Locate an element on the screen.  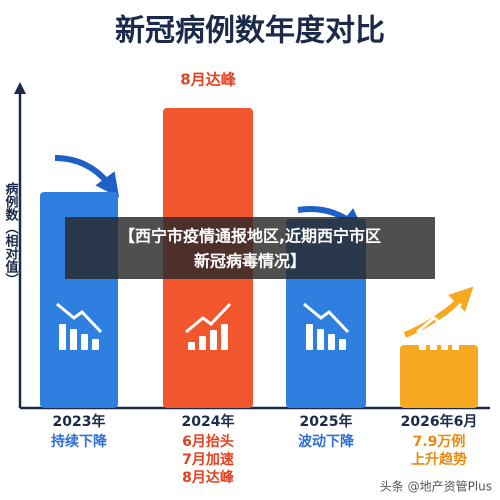
x-sub-label: 6月抬头 is located at coordinates (208, 441).